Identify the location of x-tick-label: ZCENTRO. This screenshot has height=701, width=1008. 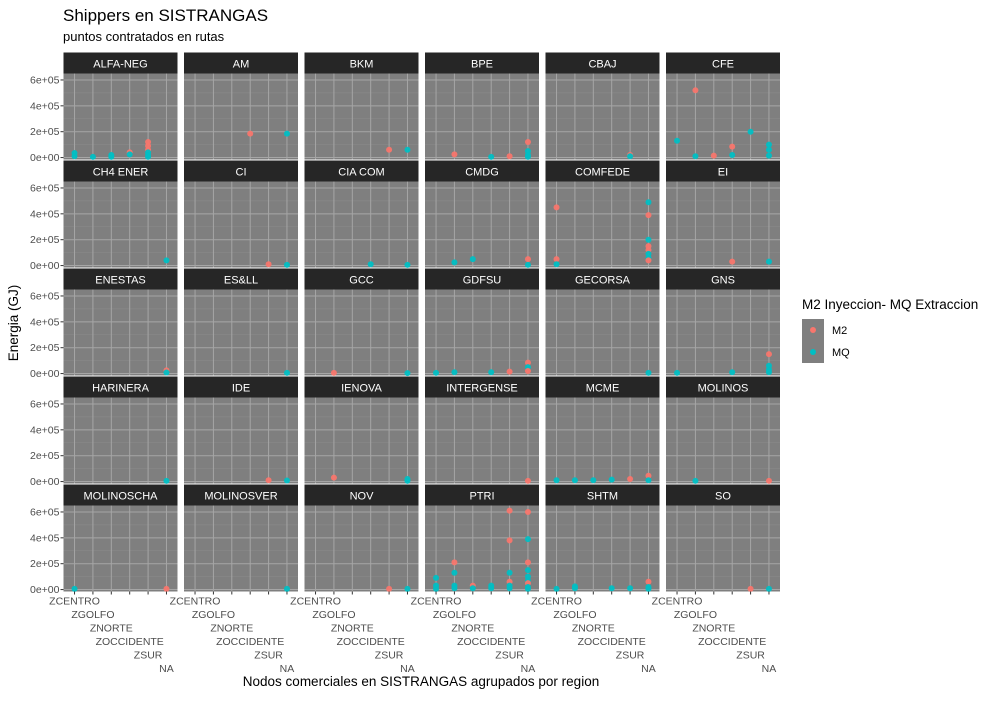
(74, 602).